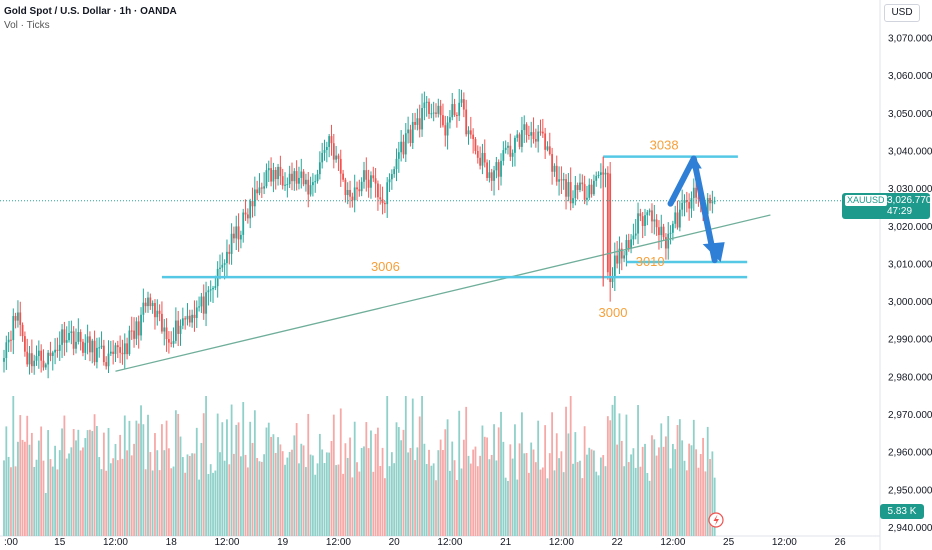 This screenshot has height=550, width=932. I want to click on label-3000: 3000, so click(613, 312).